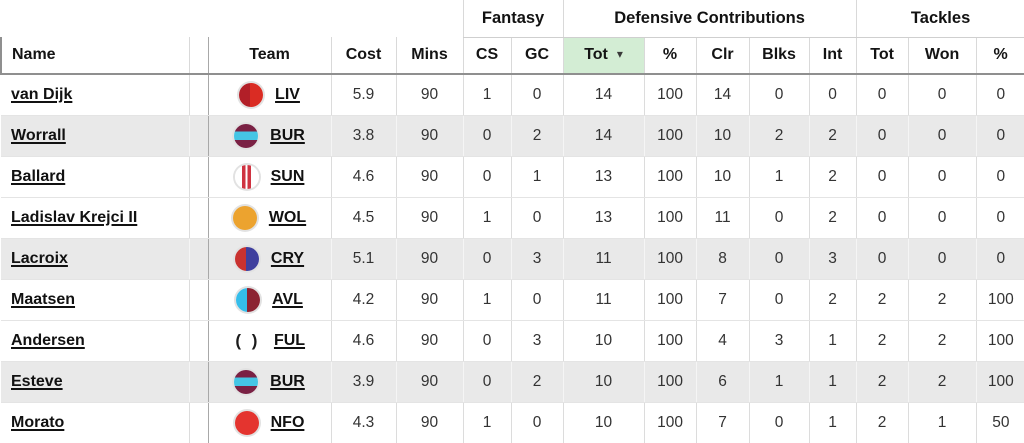  Describe the element at coordinates (95, 177) in the screenshot. I see `player-name-cell: Ballard` at that location.